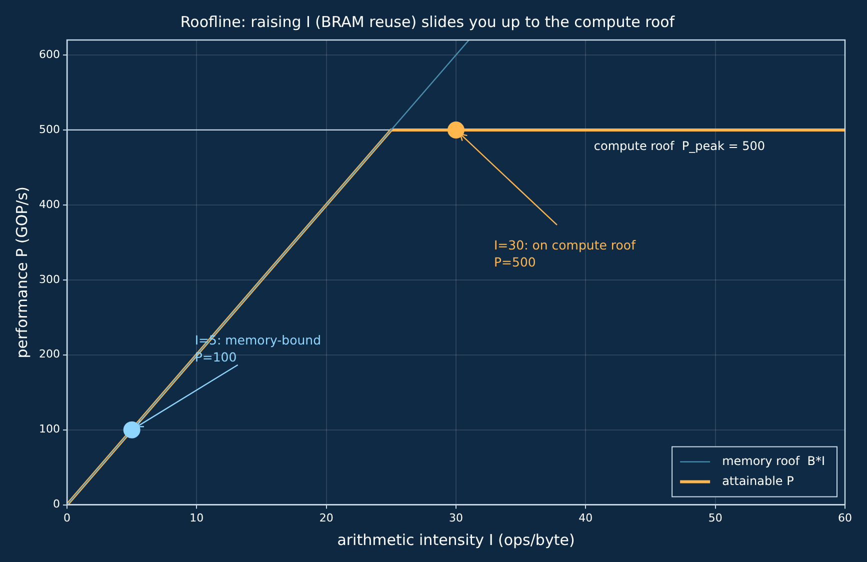 Image resolution: width=867 pixels, height=562 pixels. What do you see at coordinates (21, 272) in the screenshot?
I see `y-axis-title: performance P (GOP/s)` at bounding box center [21, 272].